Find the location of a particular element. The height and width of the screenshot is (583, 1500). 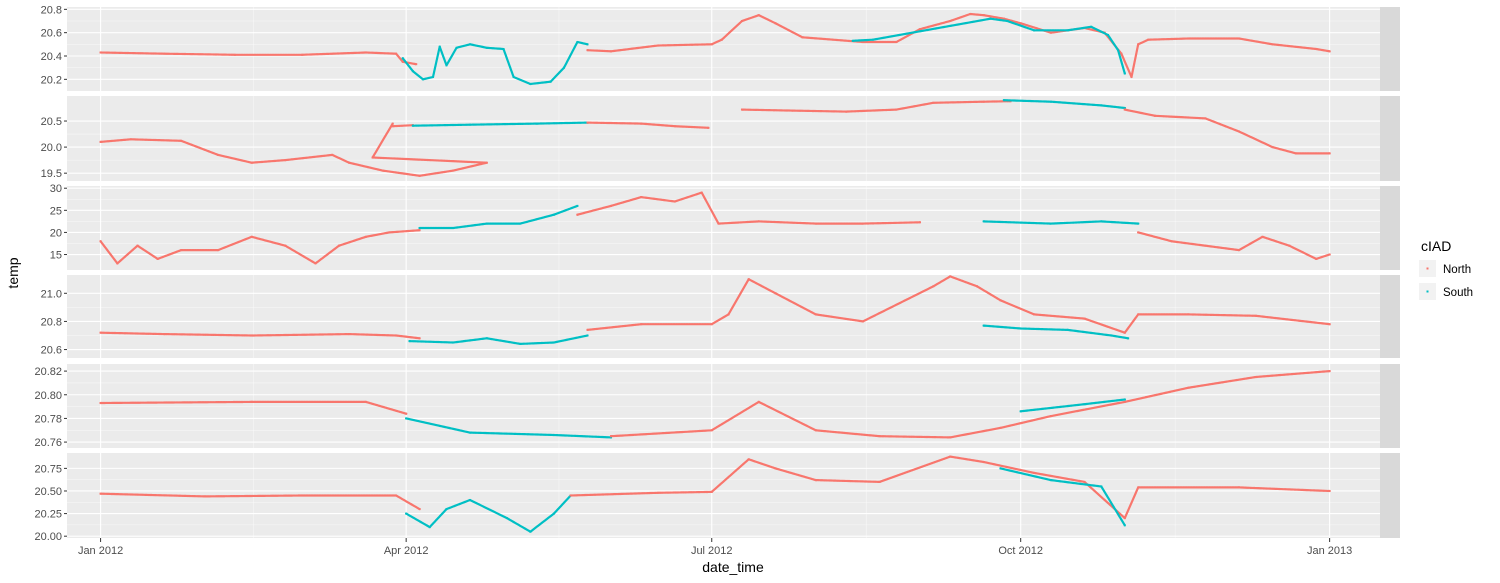

y-tick-label: 20.6 is located at coordinates (51, 351).